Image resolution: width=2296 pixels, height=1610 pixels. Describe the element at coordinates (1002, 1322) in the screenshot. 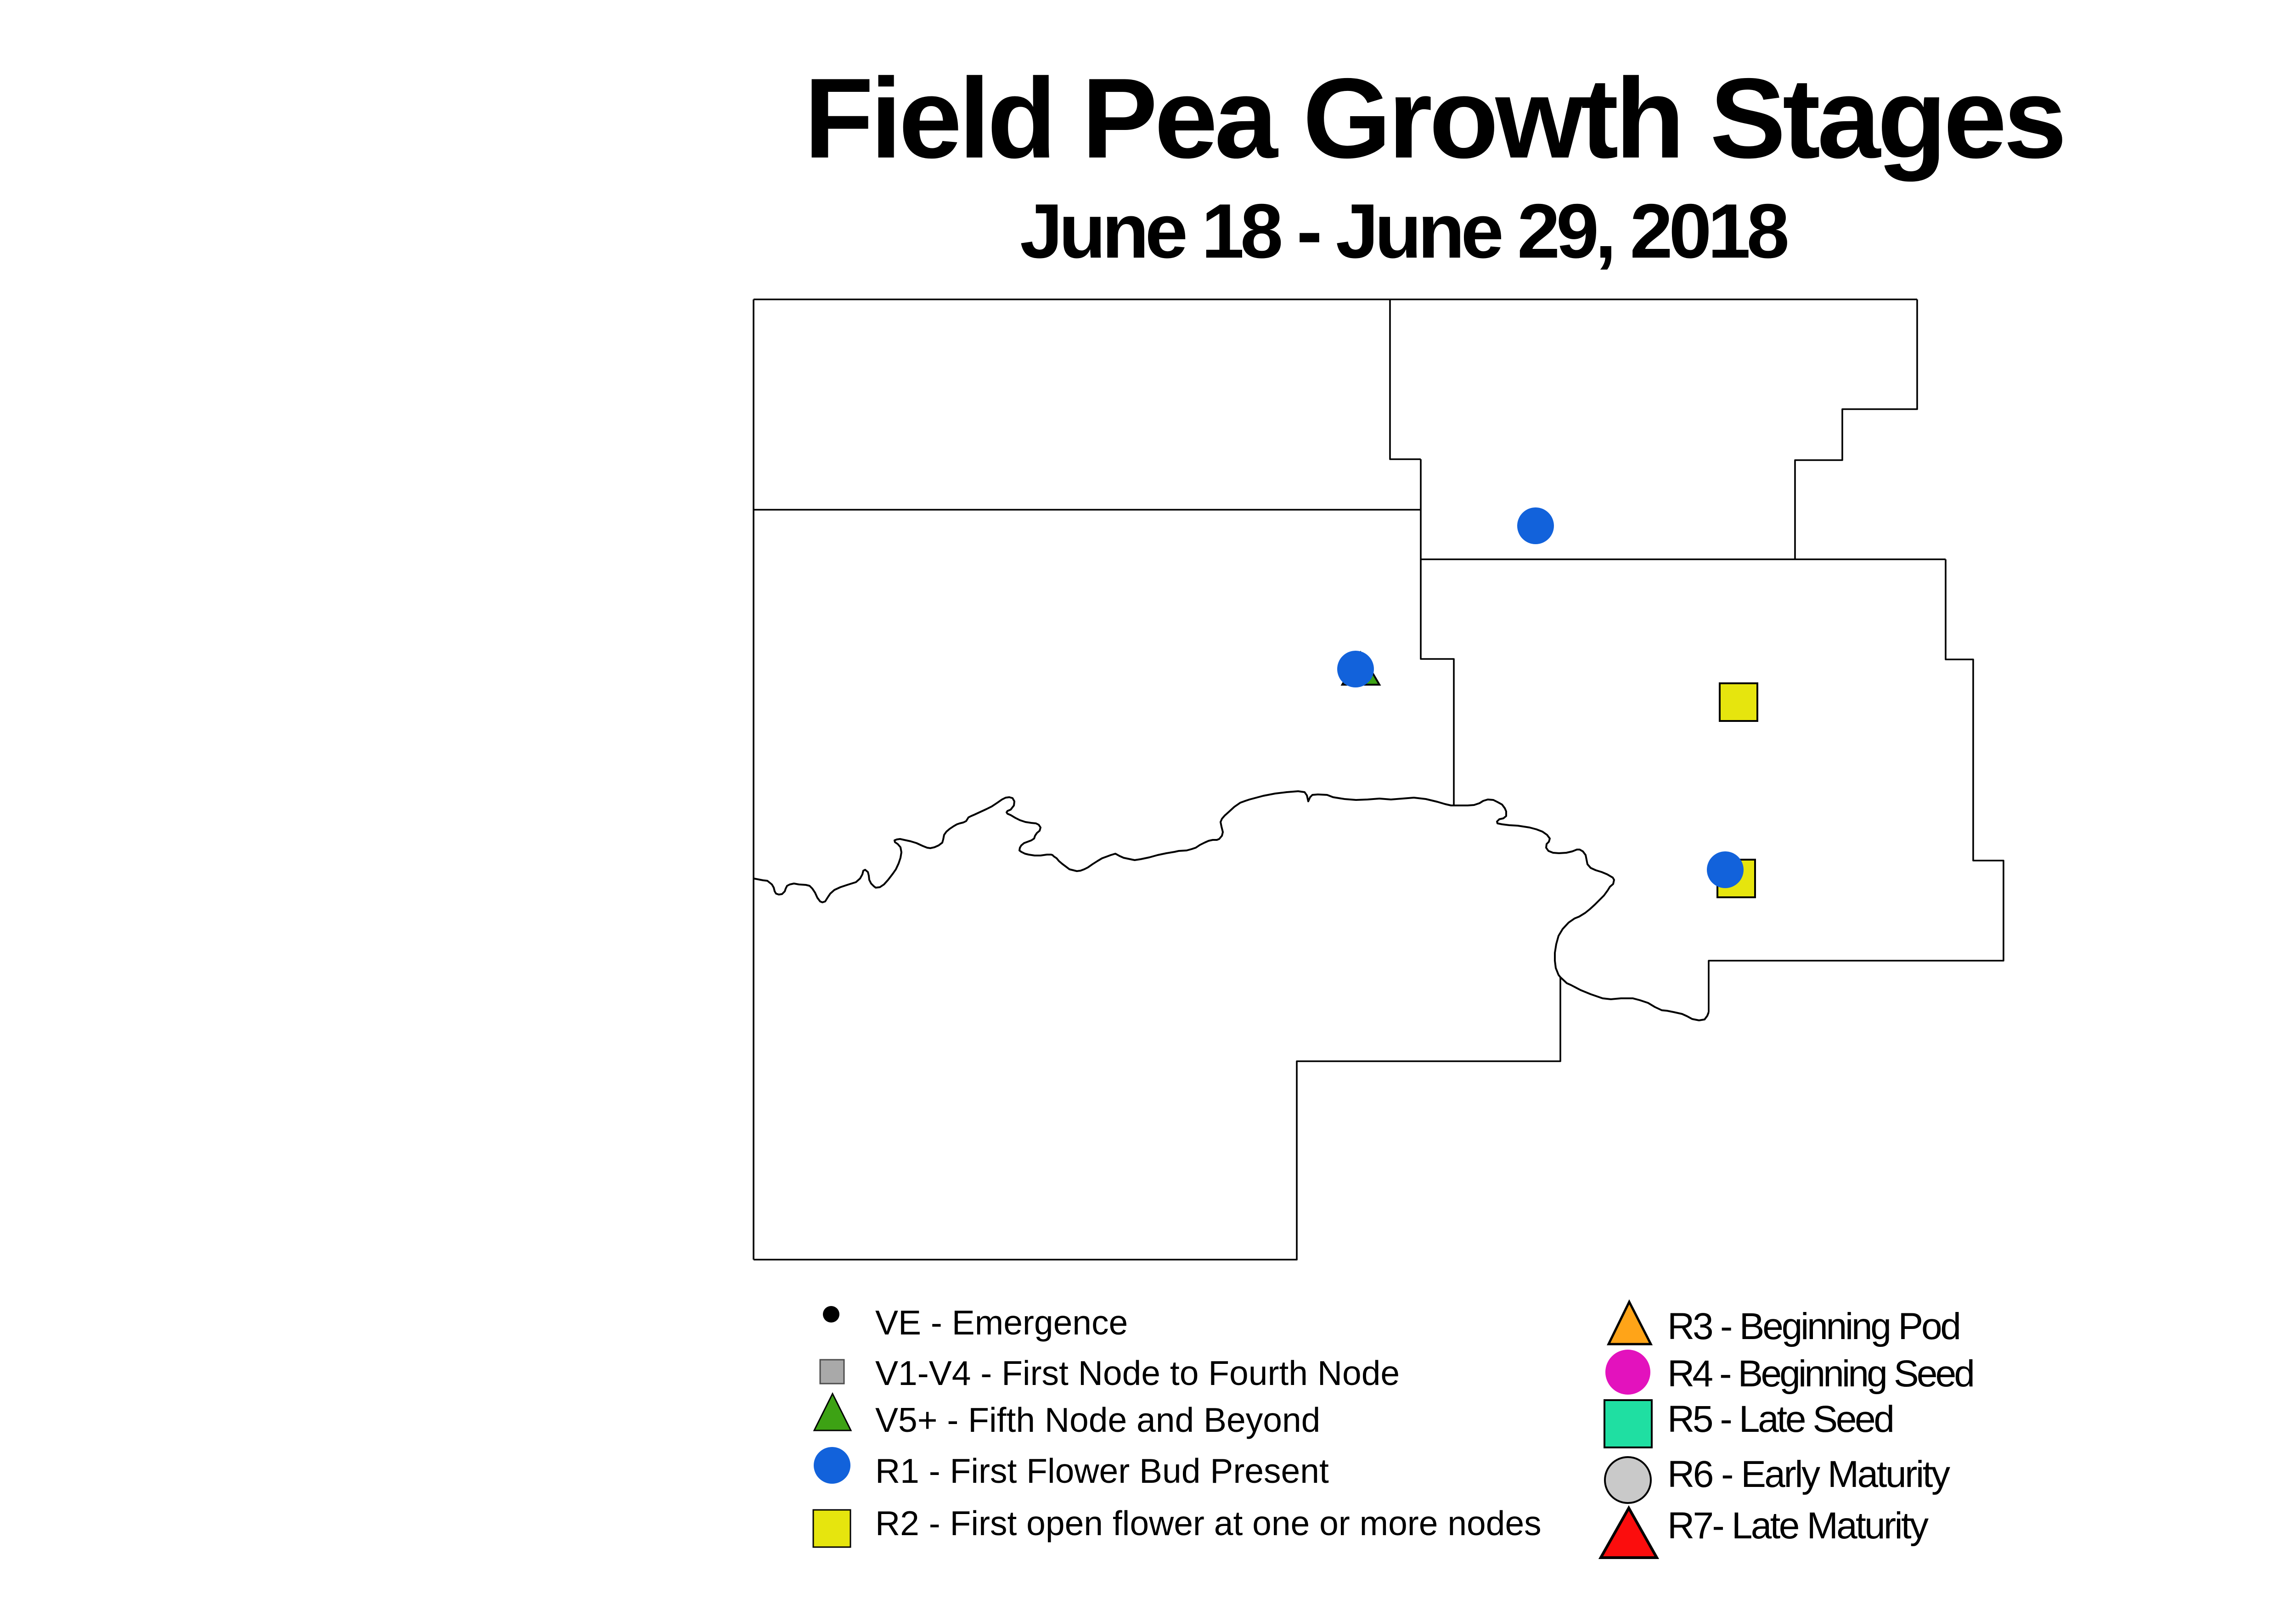

I see `svg-text: VE - Emergence` at that location.